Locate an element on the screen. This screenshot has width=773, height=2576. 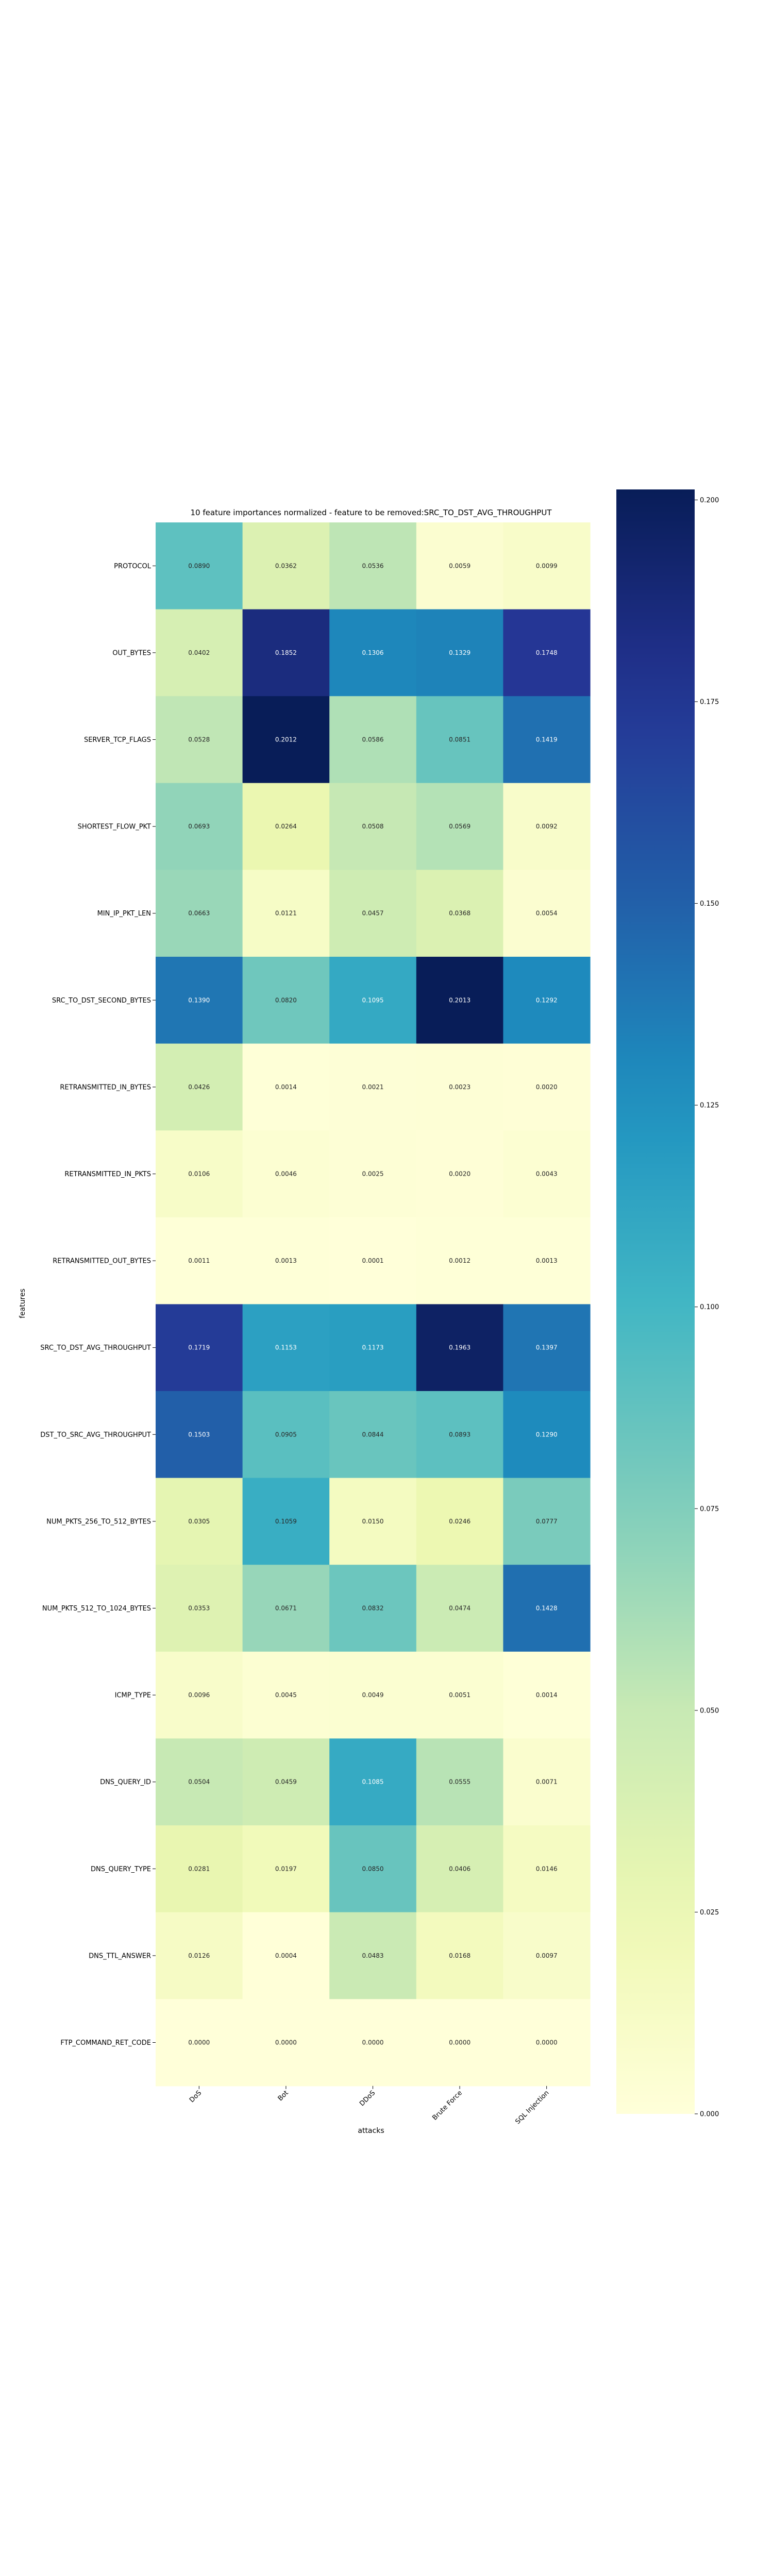
cell-value-label: 0.0106 is located at coordinates (199, 1174).